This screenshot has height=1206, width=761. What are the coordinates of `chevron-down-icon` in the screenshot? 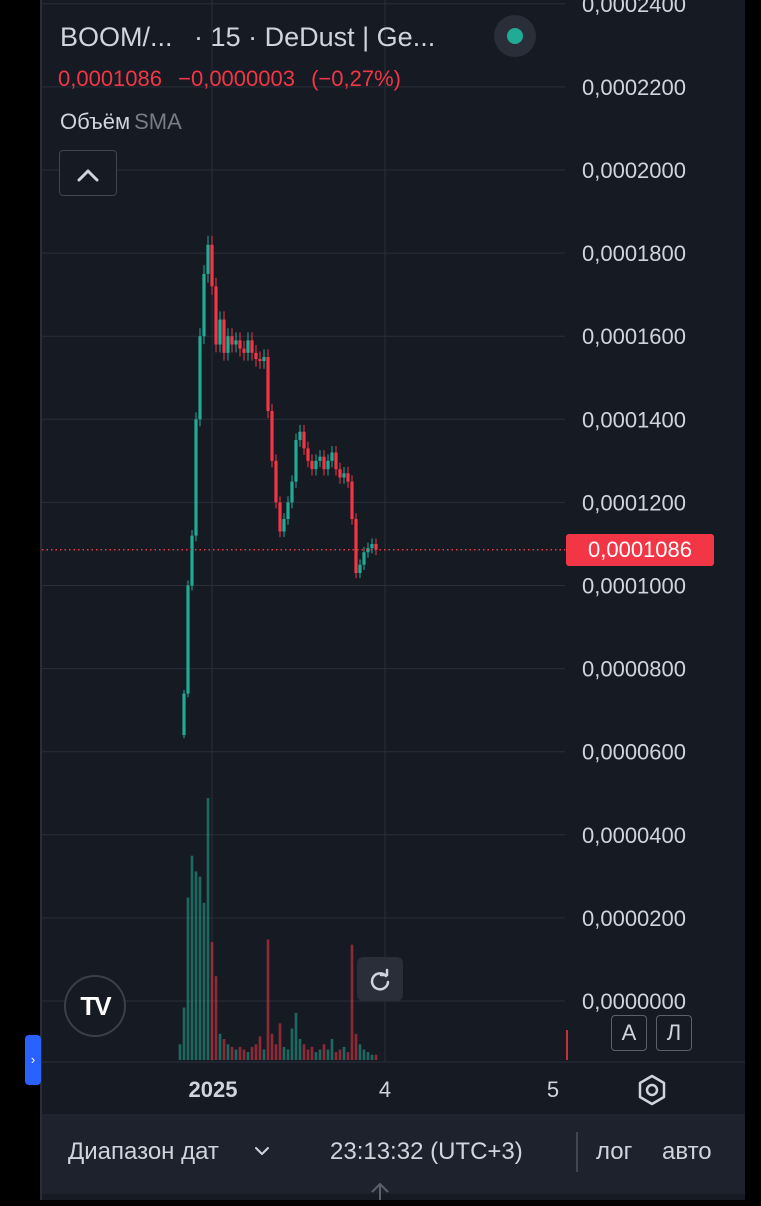 It's located at (262, 1153).